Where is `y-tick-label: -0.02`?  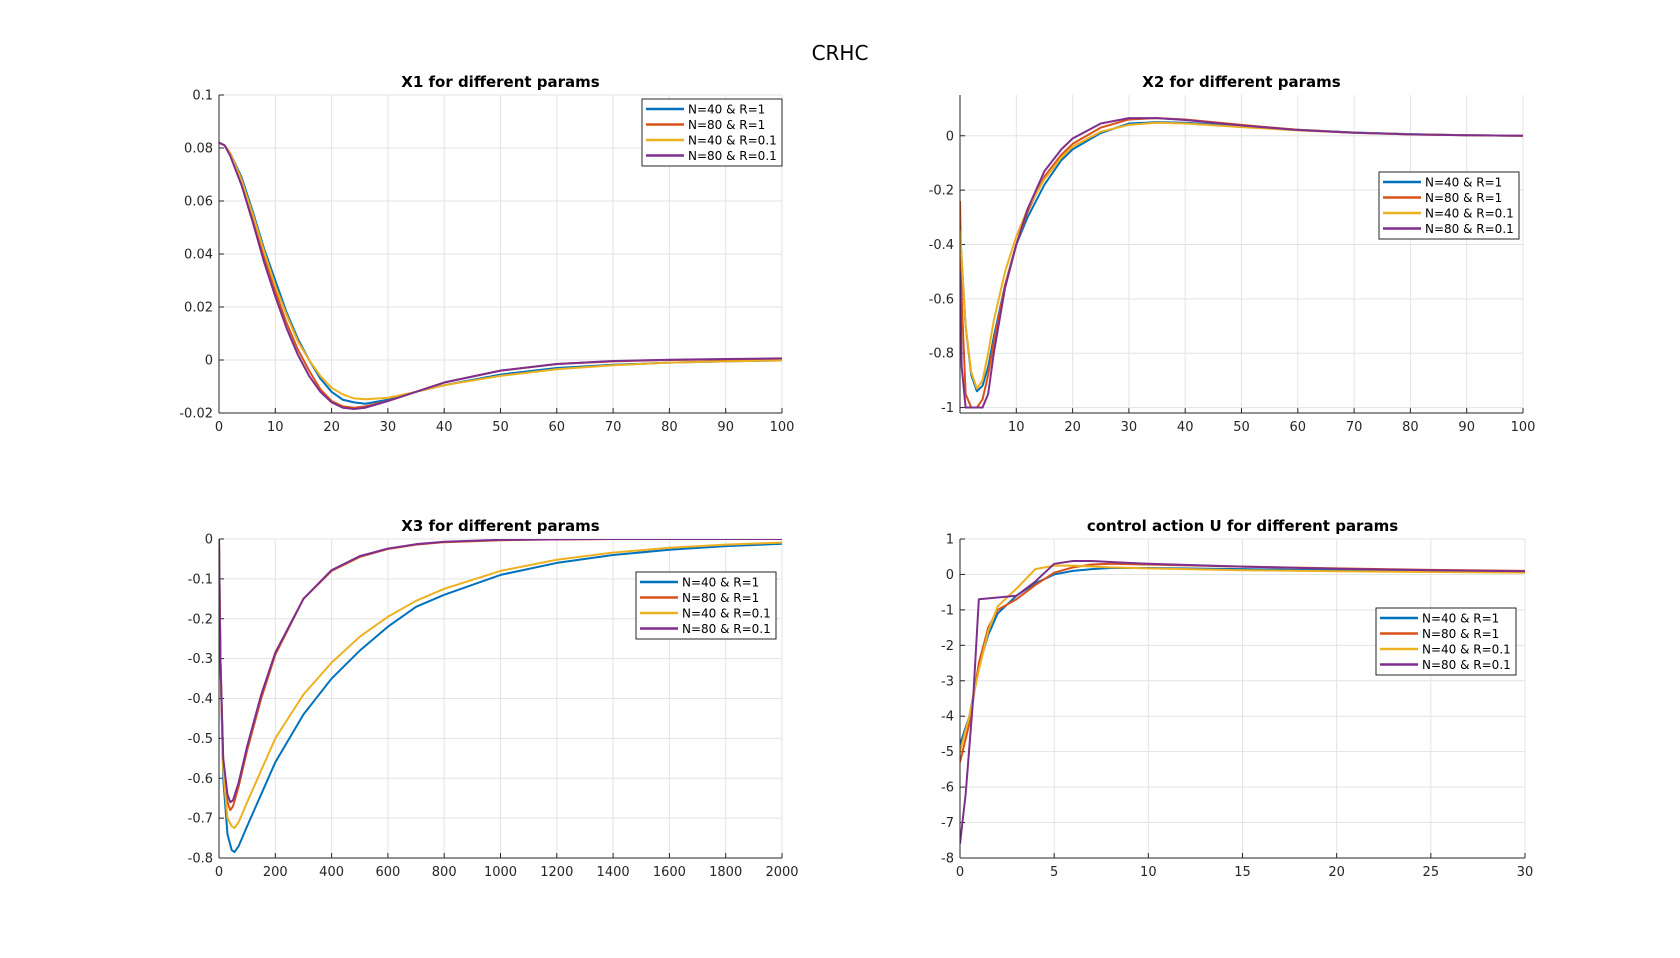
y-tick-label: -0.02 is located at coordinates (196, 414).